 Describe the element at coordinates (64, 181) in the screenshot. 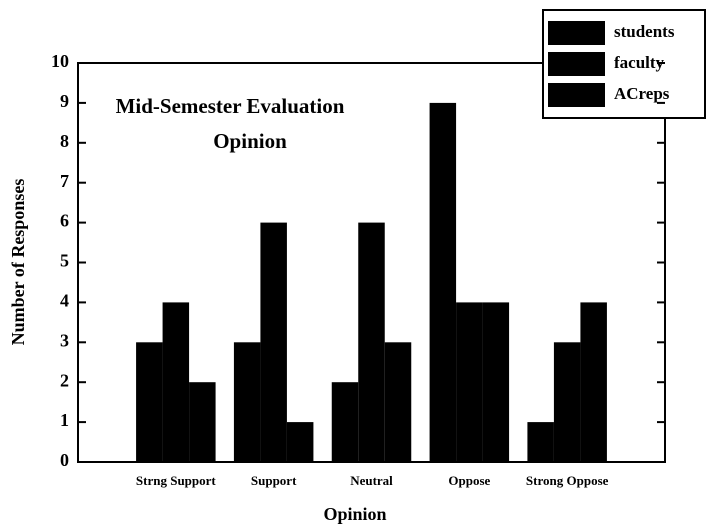

I see `y-tick-label: 7` at that location.